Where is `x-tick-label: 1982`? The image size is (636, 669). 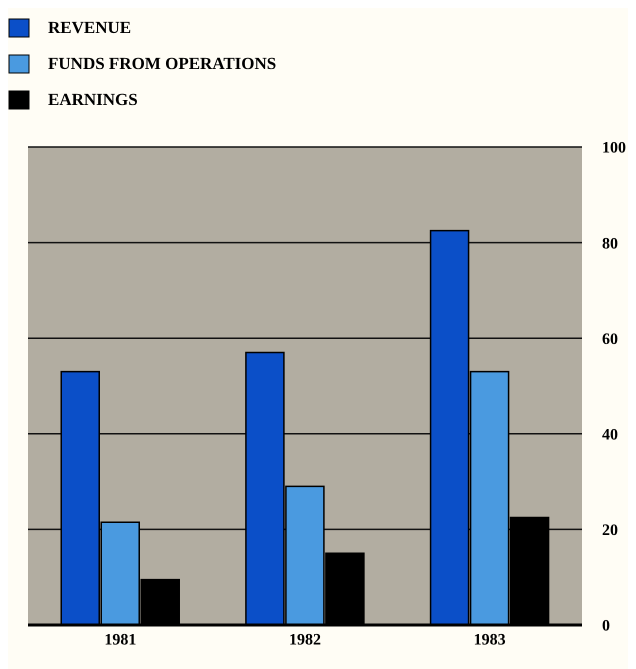
x-tick-label: 1982 is located at coordinates (305, 639).